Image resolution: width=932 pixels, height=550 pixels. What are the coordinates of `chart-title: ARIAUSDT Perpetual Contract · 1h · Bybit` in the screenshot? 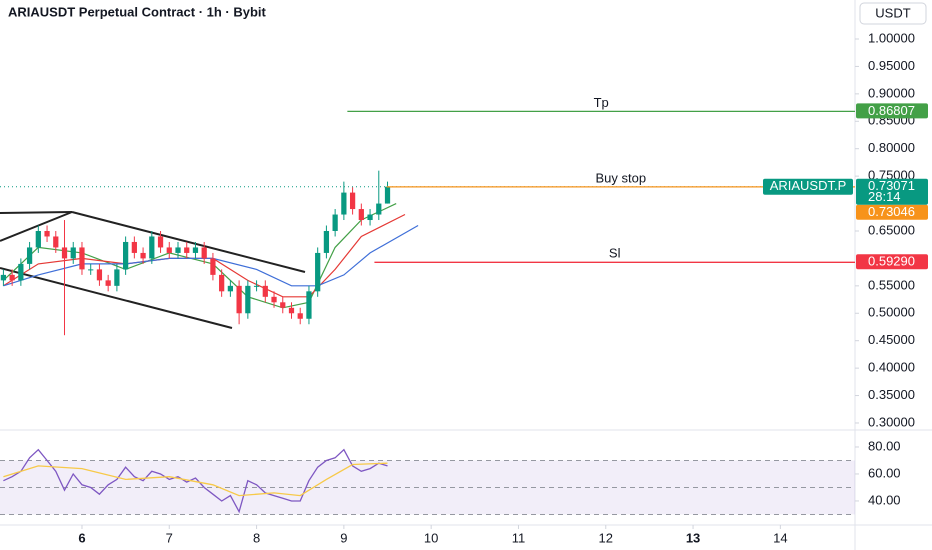 It's located at (137, 11).